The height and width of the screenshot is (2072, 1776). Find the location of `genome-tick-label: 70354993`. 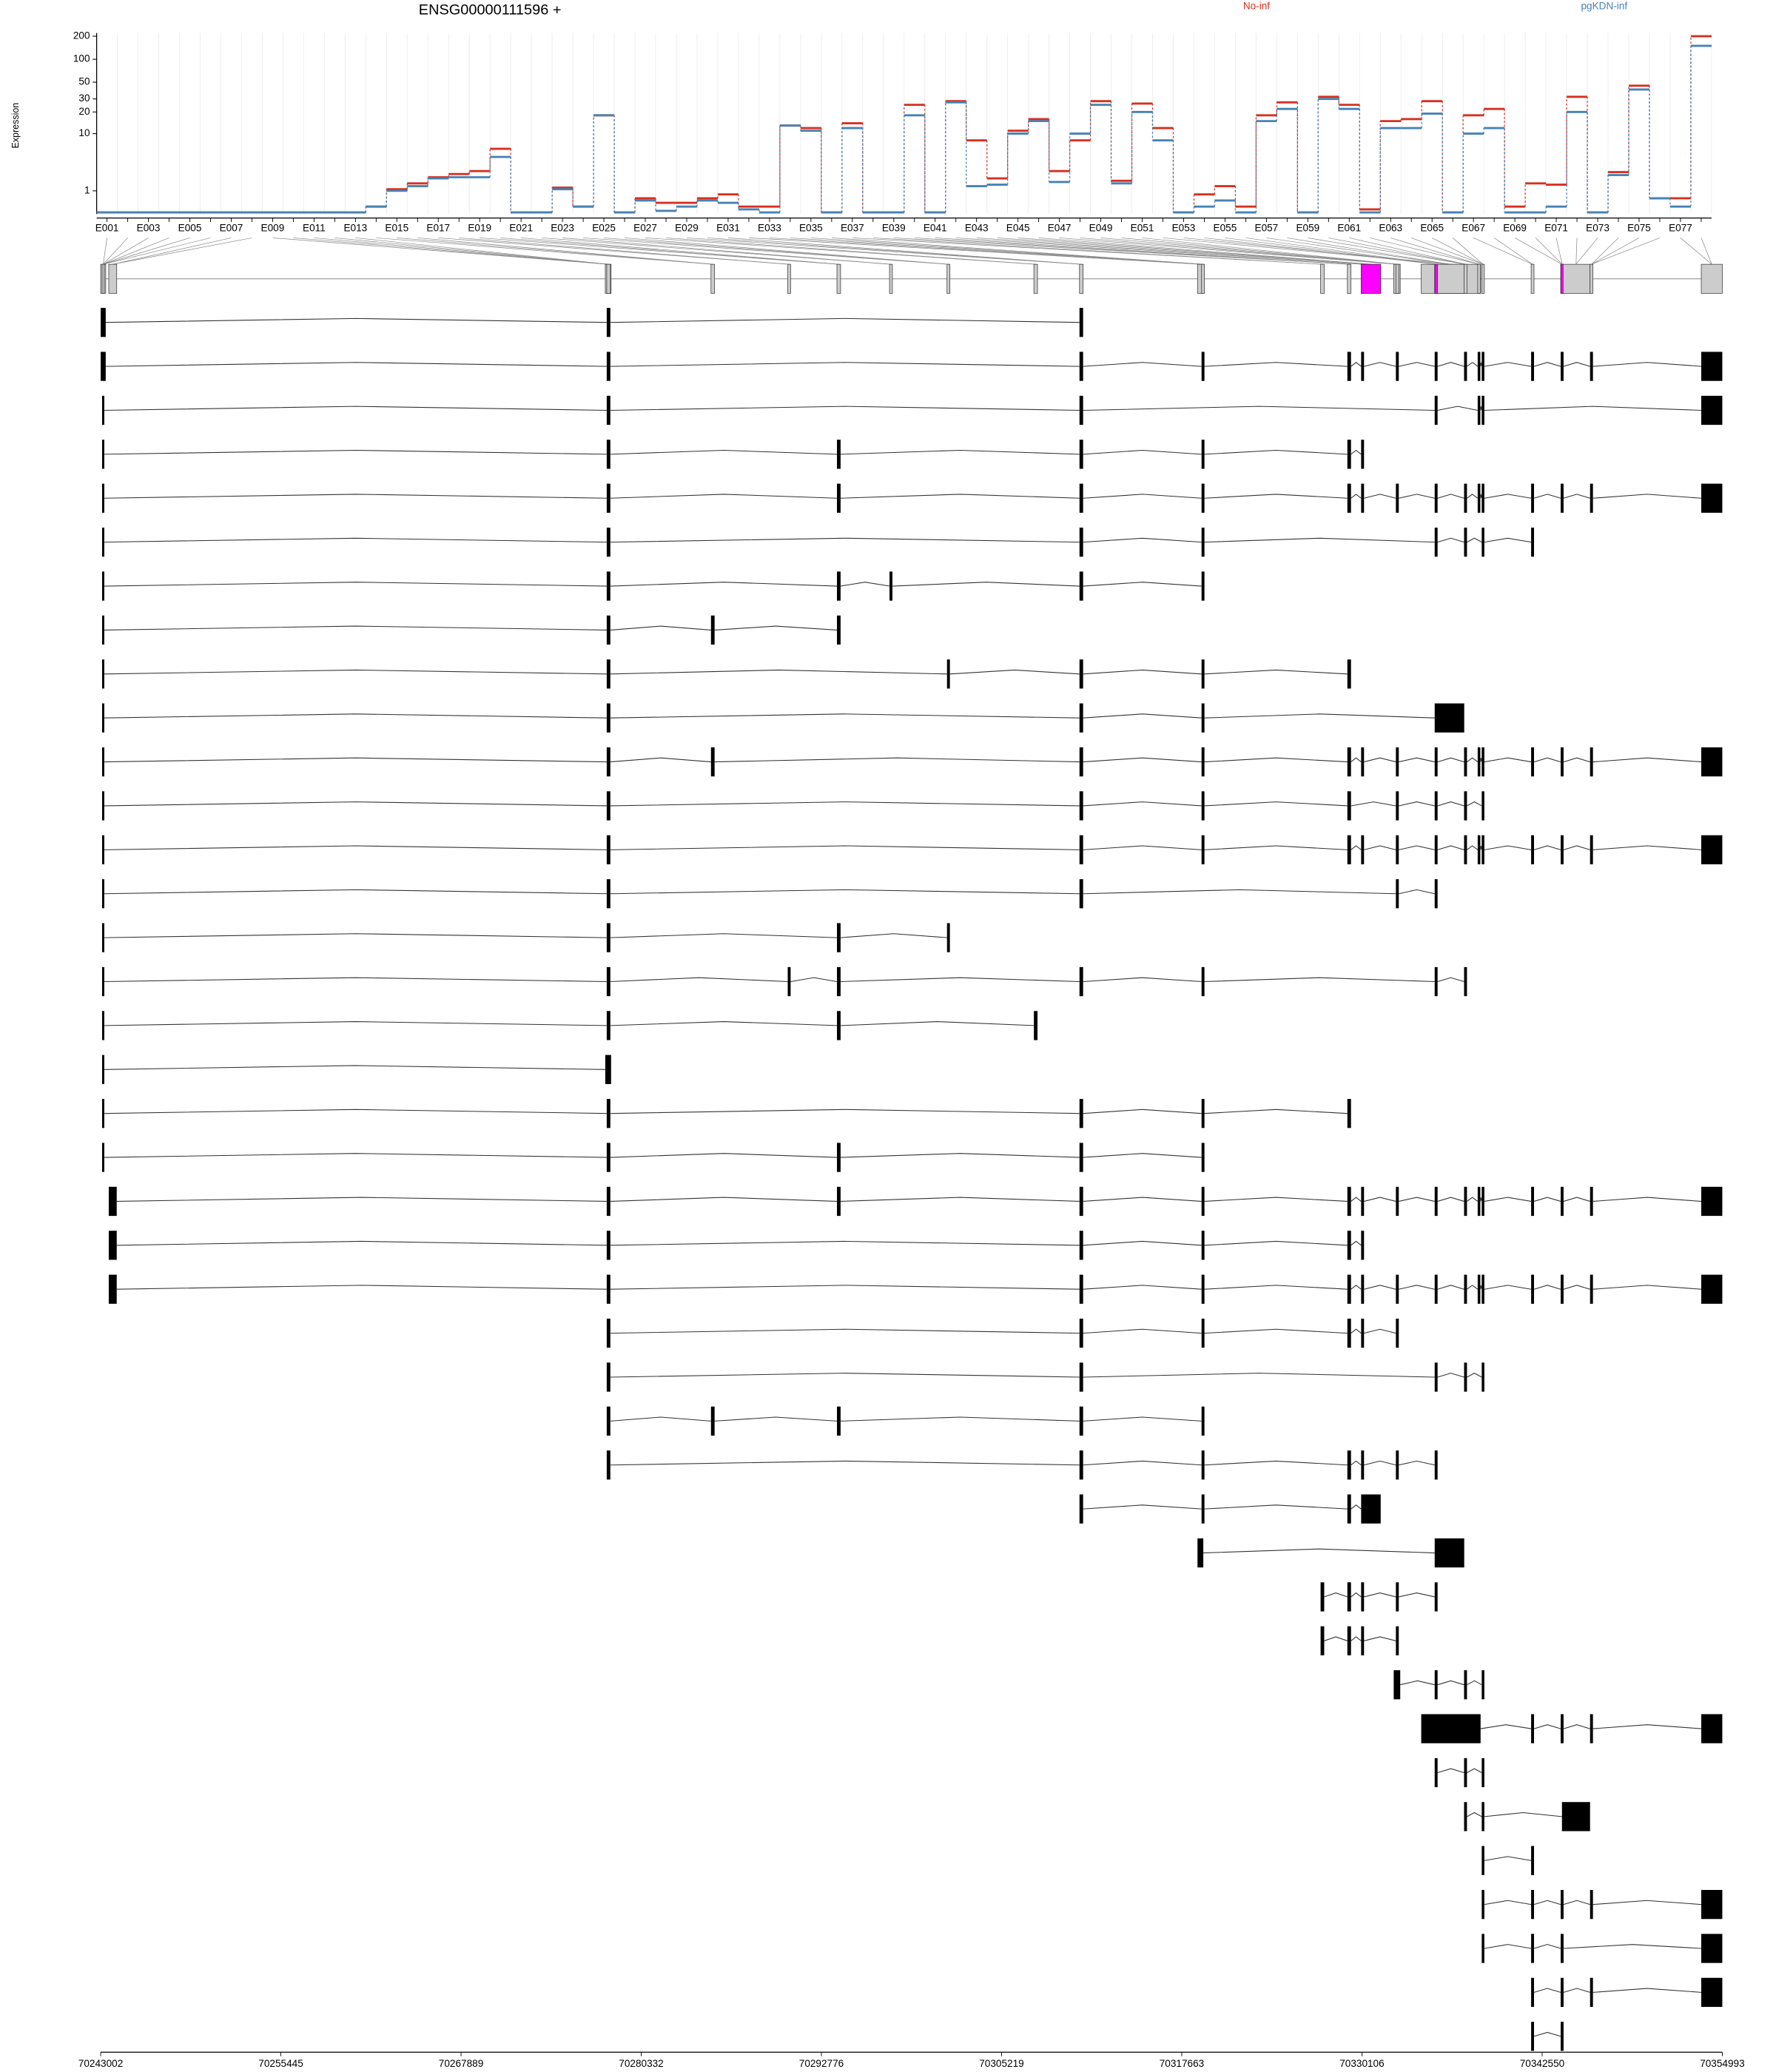

genome-tick-label: 70354993 is located at coordinates (1722, 2063).